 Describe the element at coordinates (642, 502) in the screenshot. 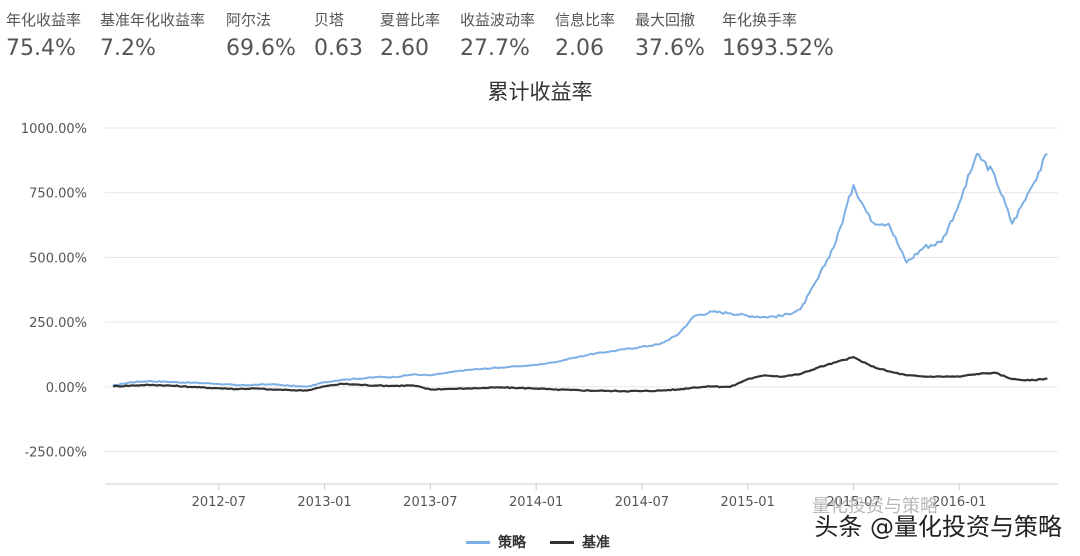

I see `x-tick-label: 2014-07` at that location.